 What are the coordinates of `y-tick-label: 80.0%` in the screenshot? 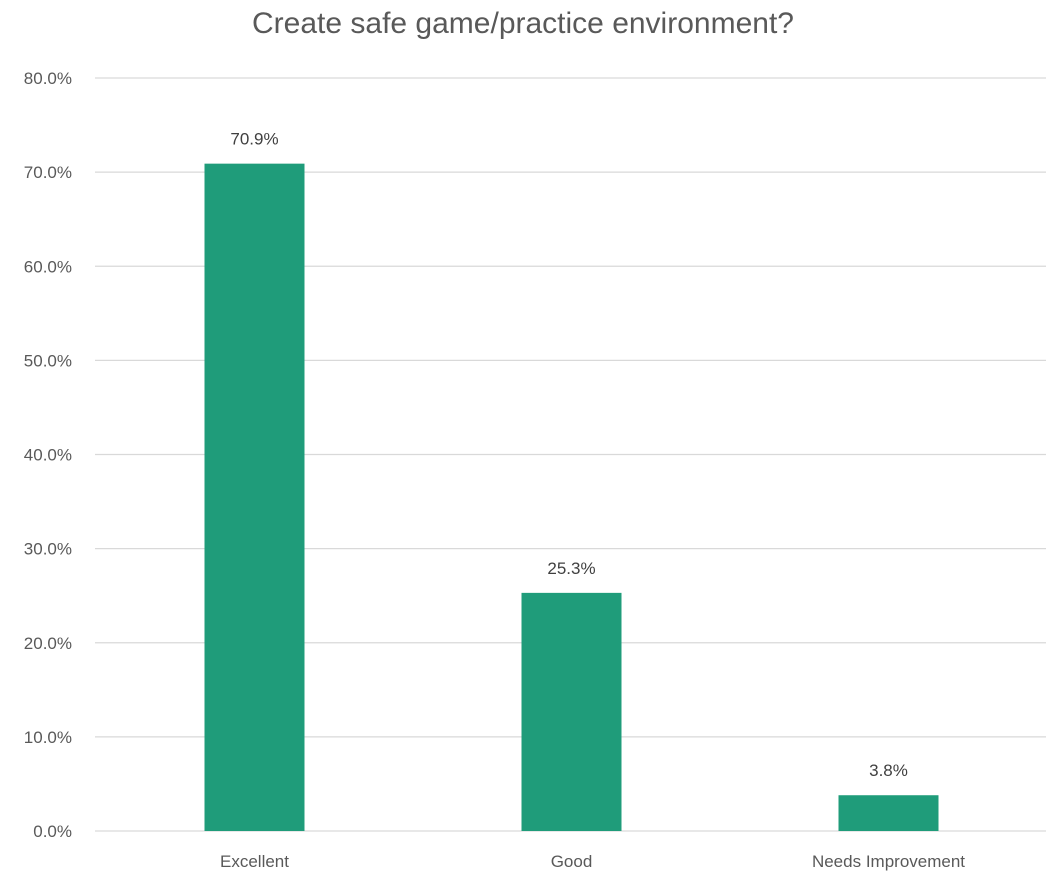 It's located at (48, 78).